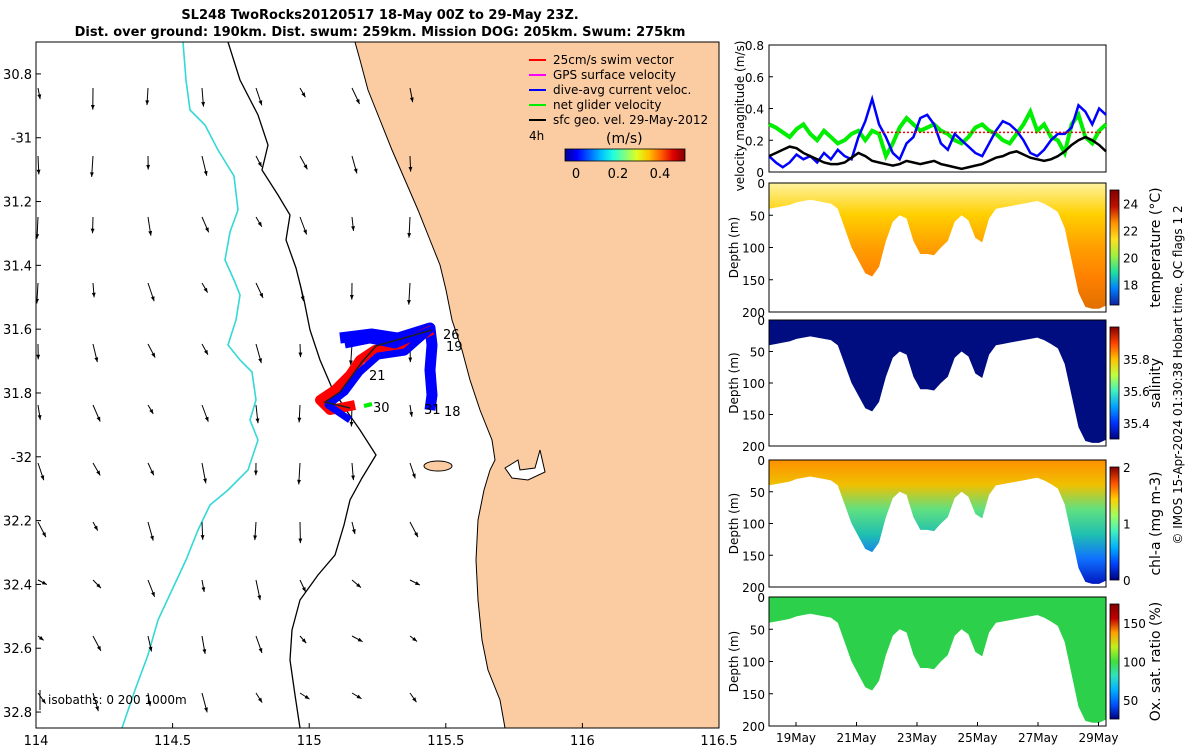 This screenshot has height=750, width=1200. What do you see at coordinates (1130, 205) in the screenshot?
I see `colorbar-tick-label: 24` at bounding box center [1130, 205].